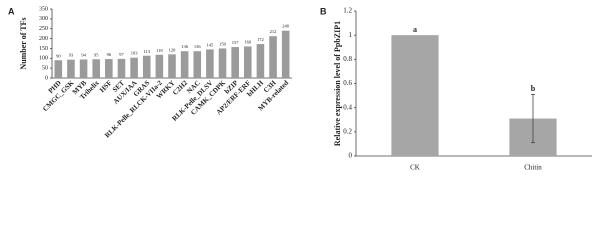 This screenshot has width=600, height=240. Describe the element at coordinates (96, 54) in the screenshot. I see `value-label: 95` at that location.